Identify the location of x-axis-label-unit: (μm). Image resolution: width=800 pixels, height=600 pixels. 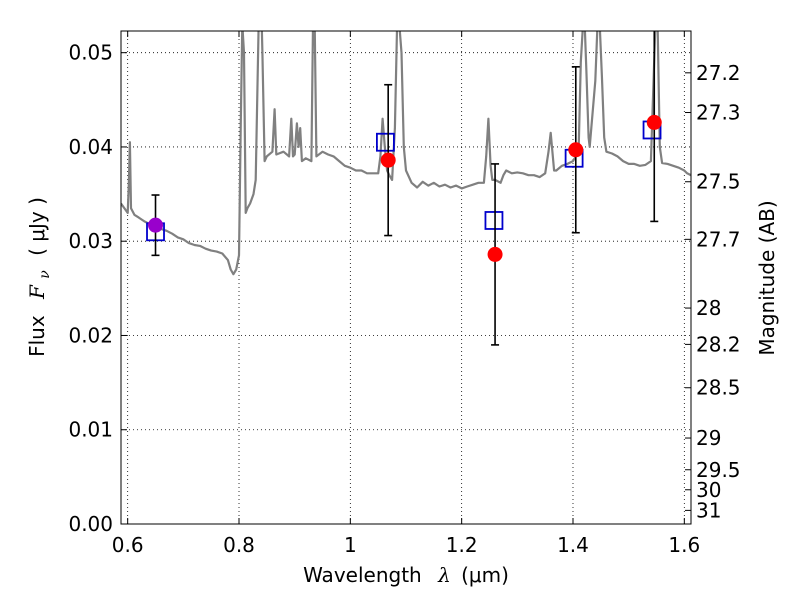
(485, 575).